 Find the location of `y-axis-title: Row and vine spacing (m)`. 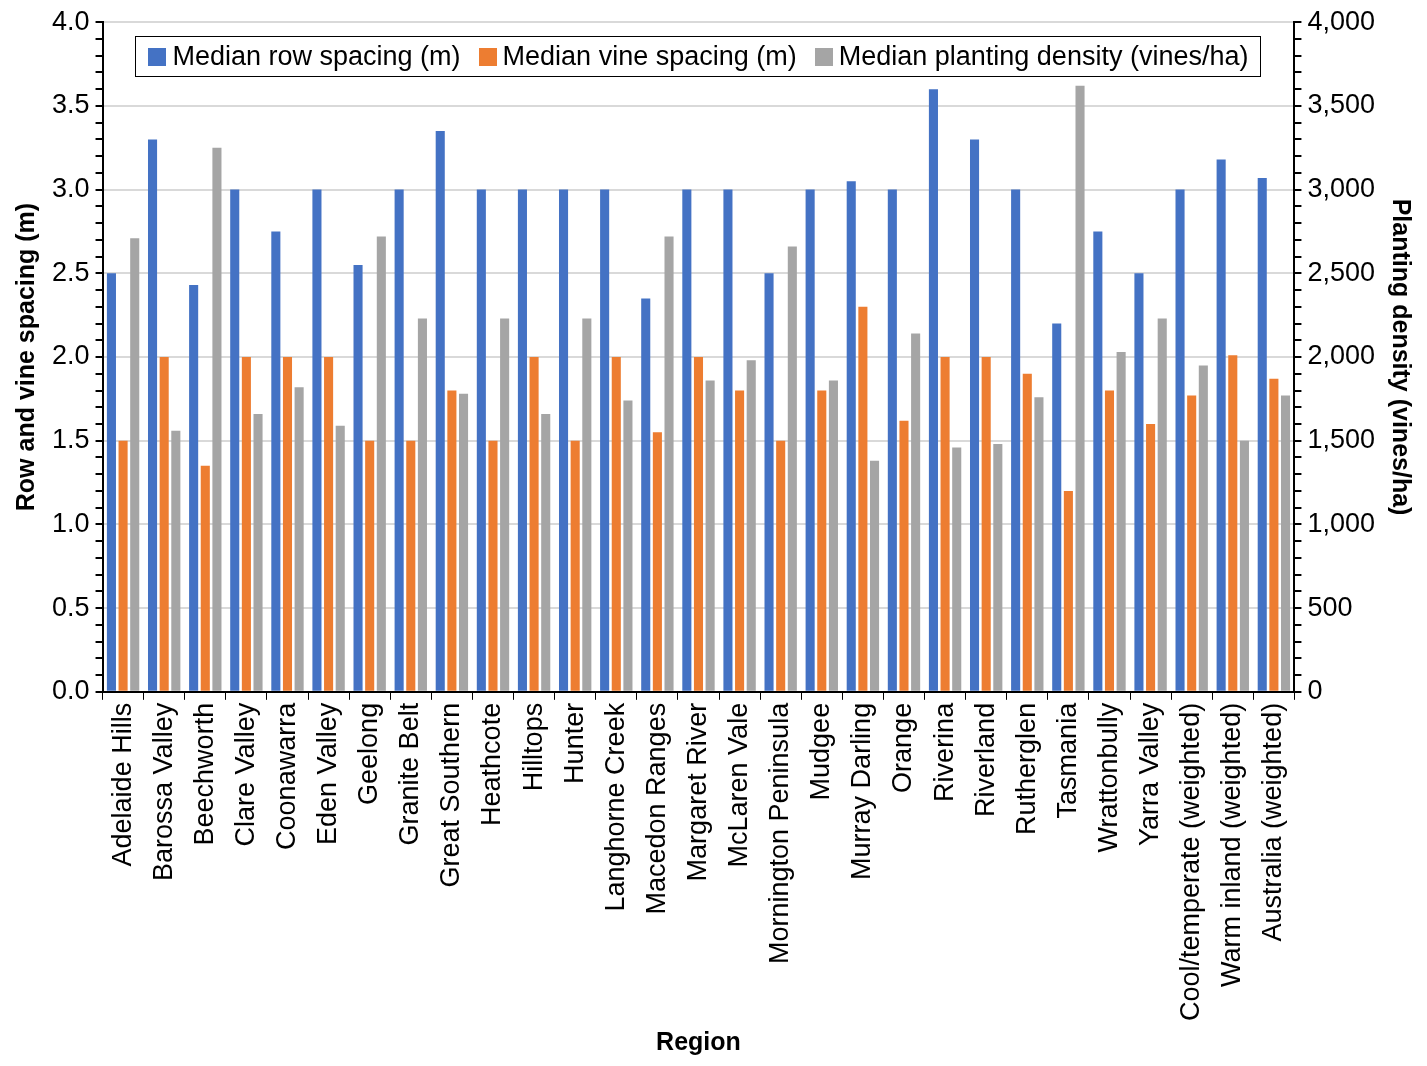

y-axis-title: Row and vine spacing (m) is located at coordinates (24, 357).